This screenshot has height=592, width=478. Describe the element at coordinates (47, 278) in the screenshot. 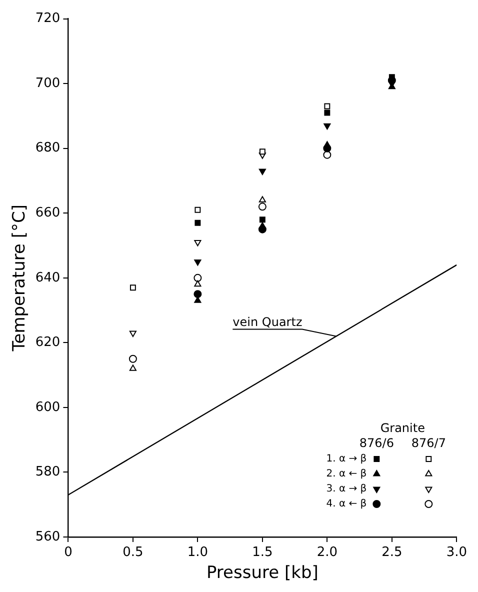

I see `y-tick-label: 640` at that location.